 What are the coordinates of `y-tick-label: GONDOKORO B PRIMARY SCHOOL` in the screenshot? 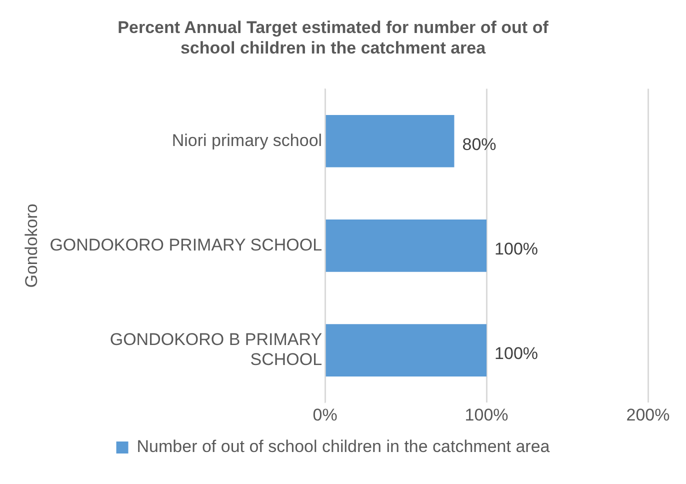 It's located at (216, 350).